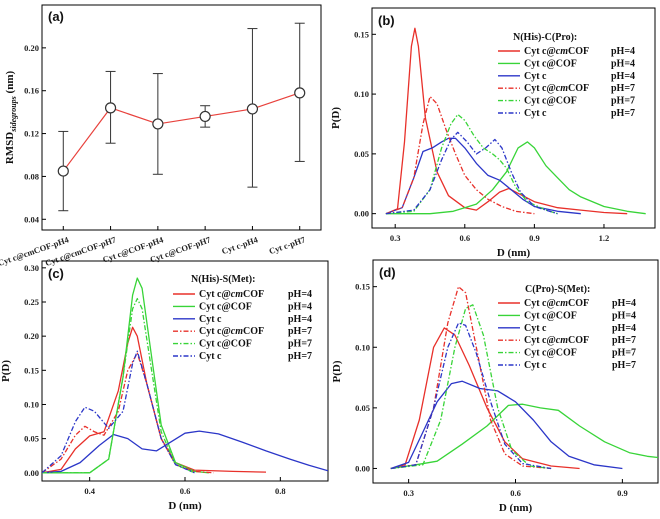  What do you see at coordinates (56, 273) in the screenshot?
I see `panel-label: (c)` at bounding box center [56, 273].